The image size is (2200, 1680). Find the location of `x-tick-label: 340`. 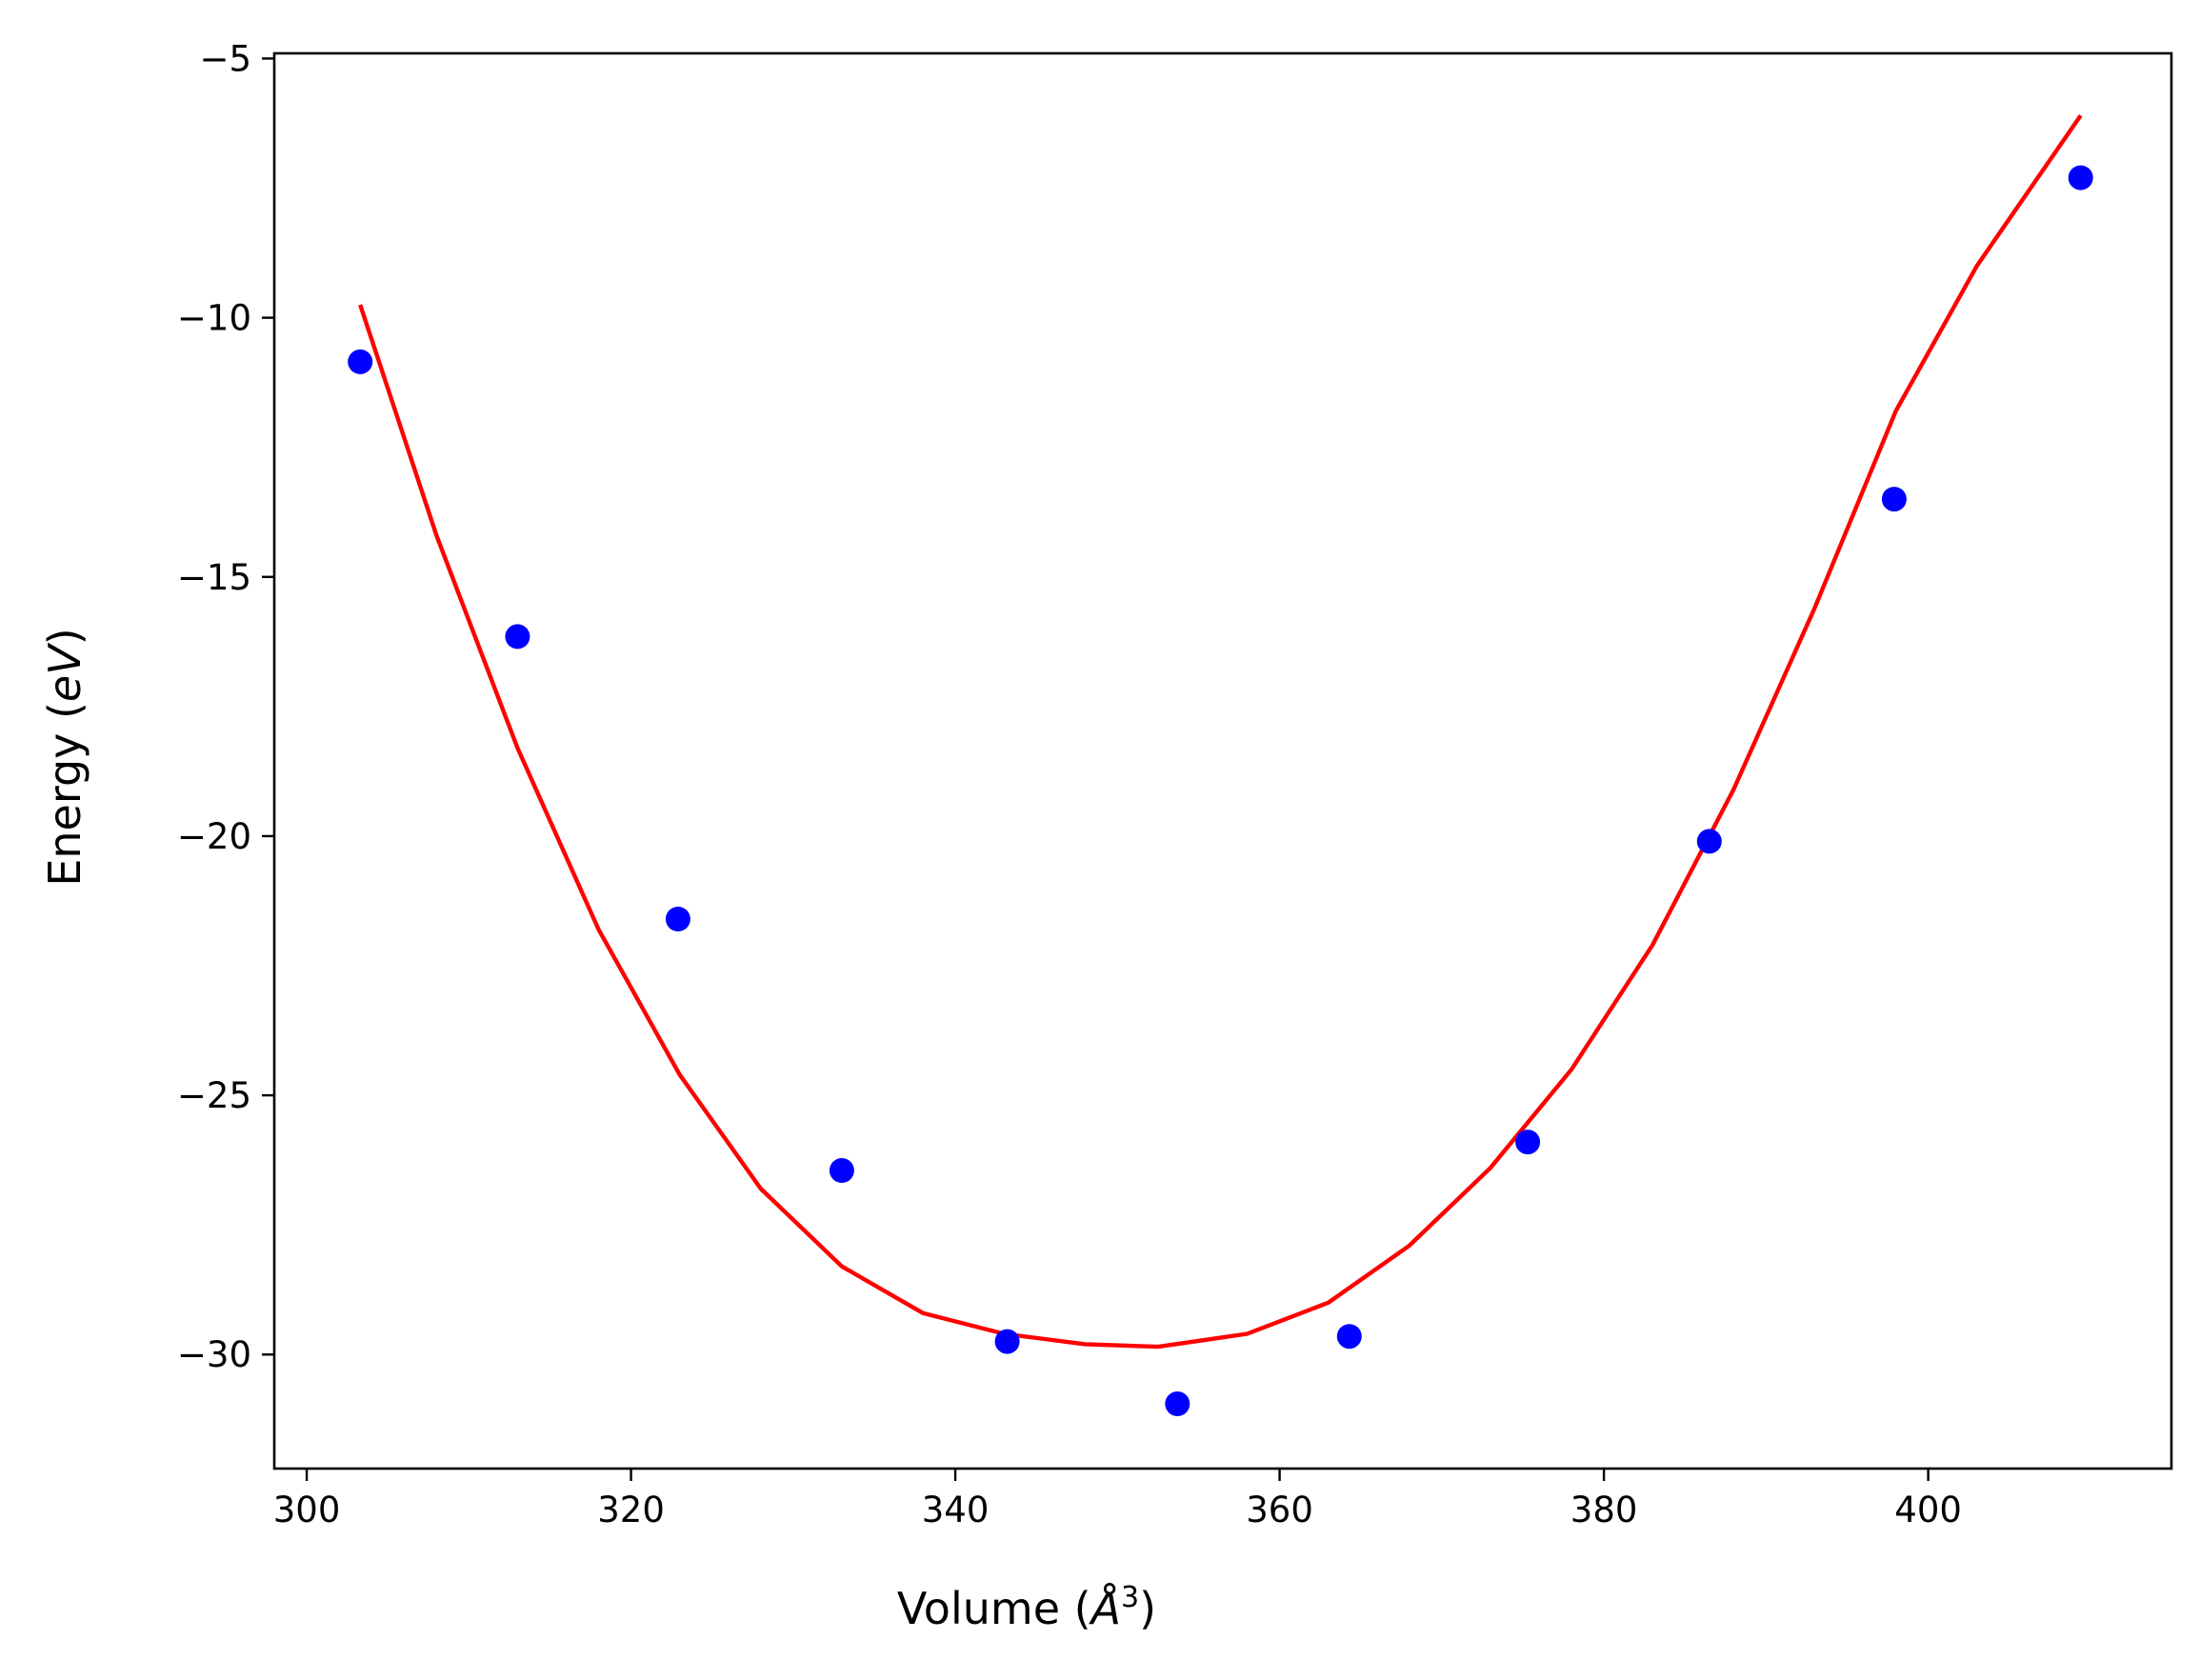

x-tick-label: 340 is located at coordinates (956, 1510).